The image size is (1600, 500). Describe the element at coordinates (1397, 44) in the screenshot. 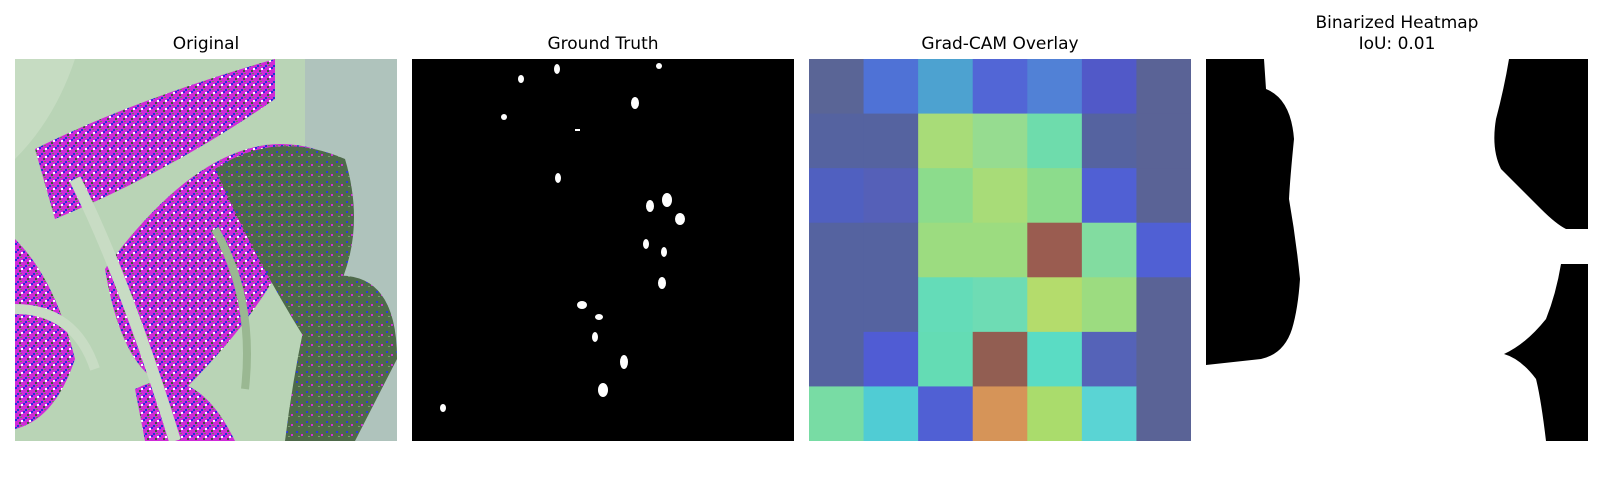

I see `iou-label: IoU: 0.01` at that location.